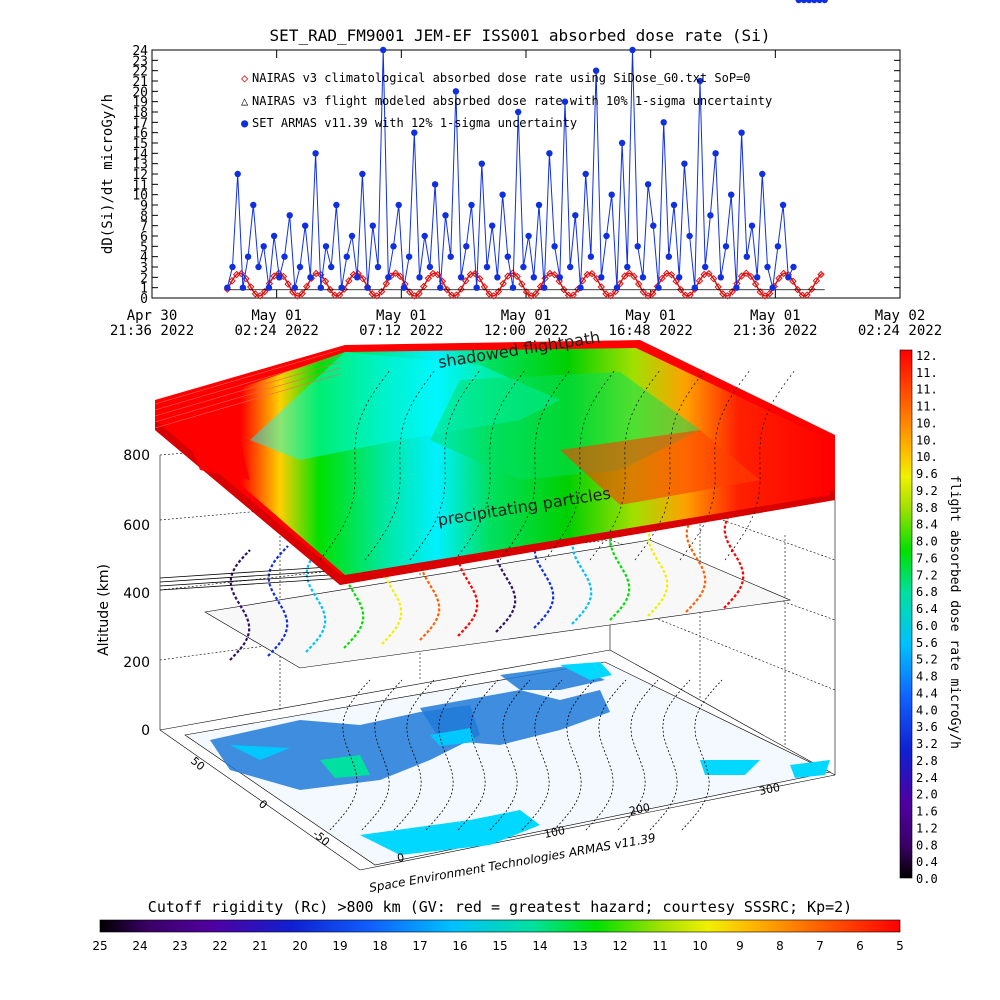  Describe the element at coordinates (619, 946) in the screenshot. I see `cutoff-rigidity-colorbar-tick-label: 12` at that location.